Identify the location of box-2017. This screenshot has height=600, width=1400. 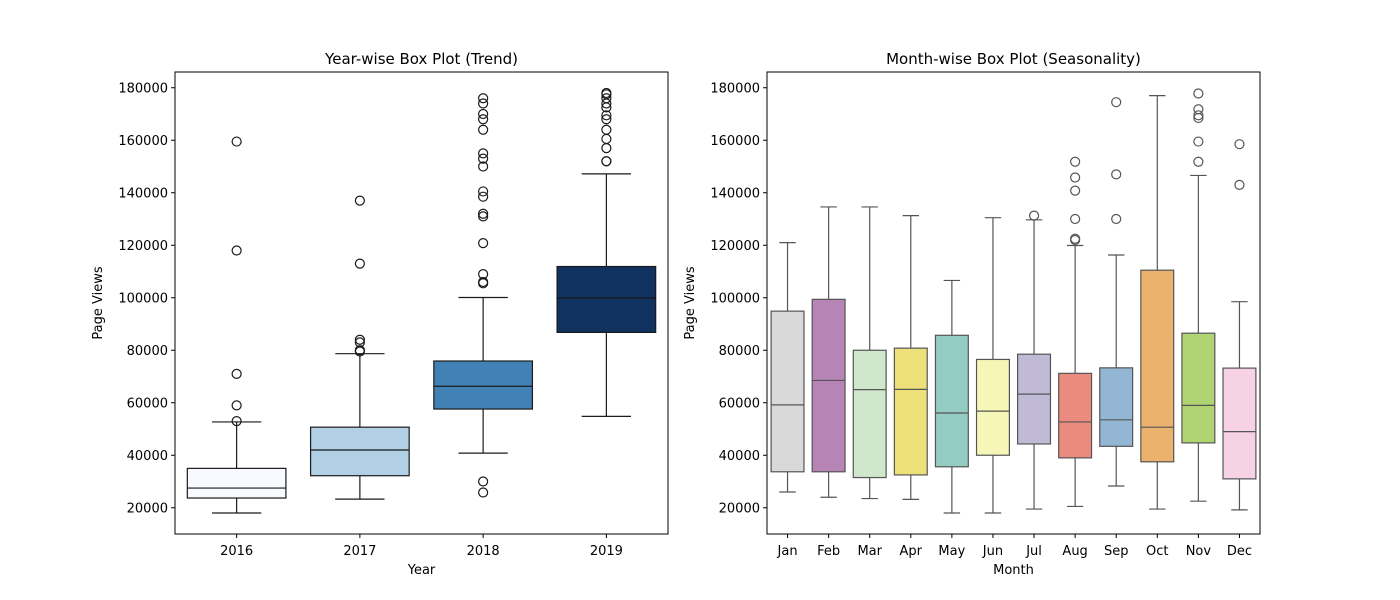
(359, 347).